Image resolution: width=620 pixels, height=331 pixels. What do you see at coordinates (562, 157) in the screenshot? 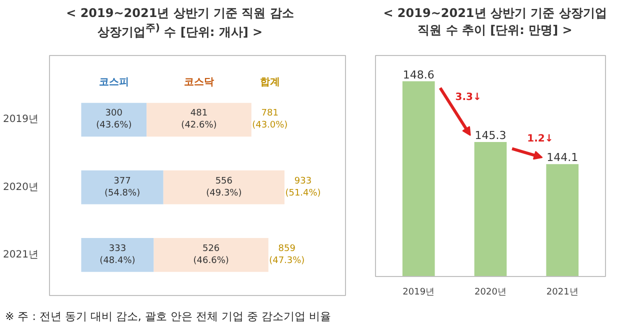
I see `data-label: 144.1` at bounding box center [562, 157].